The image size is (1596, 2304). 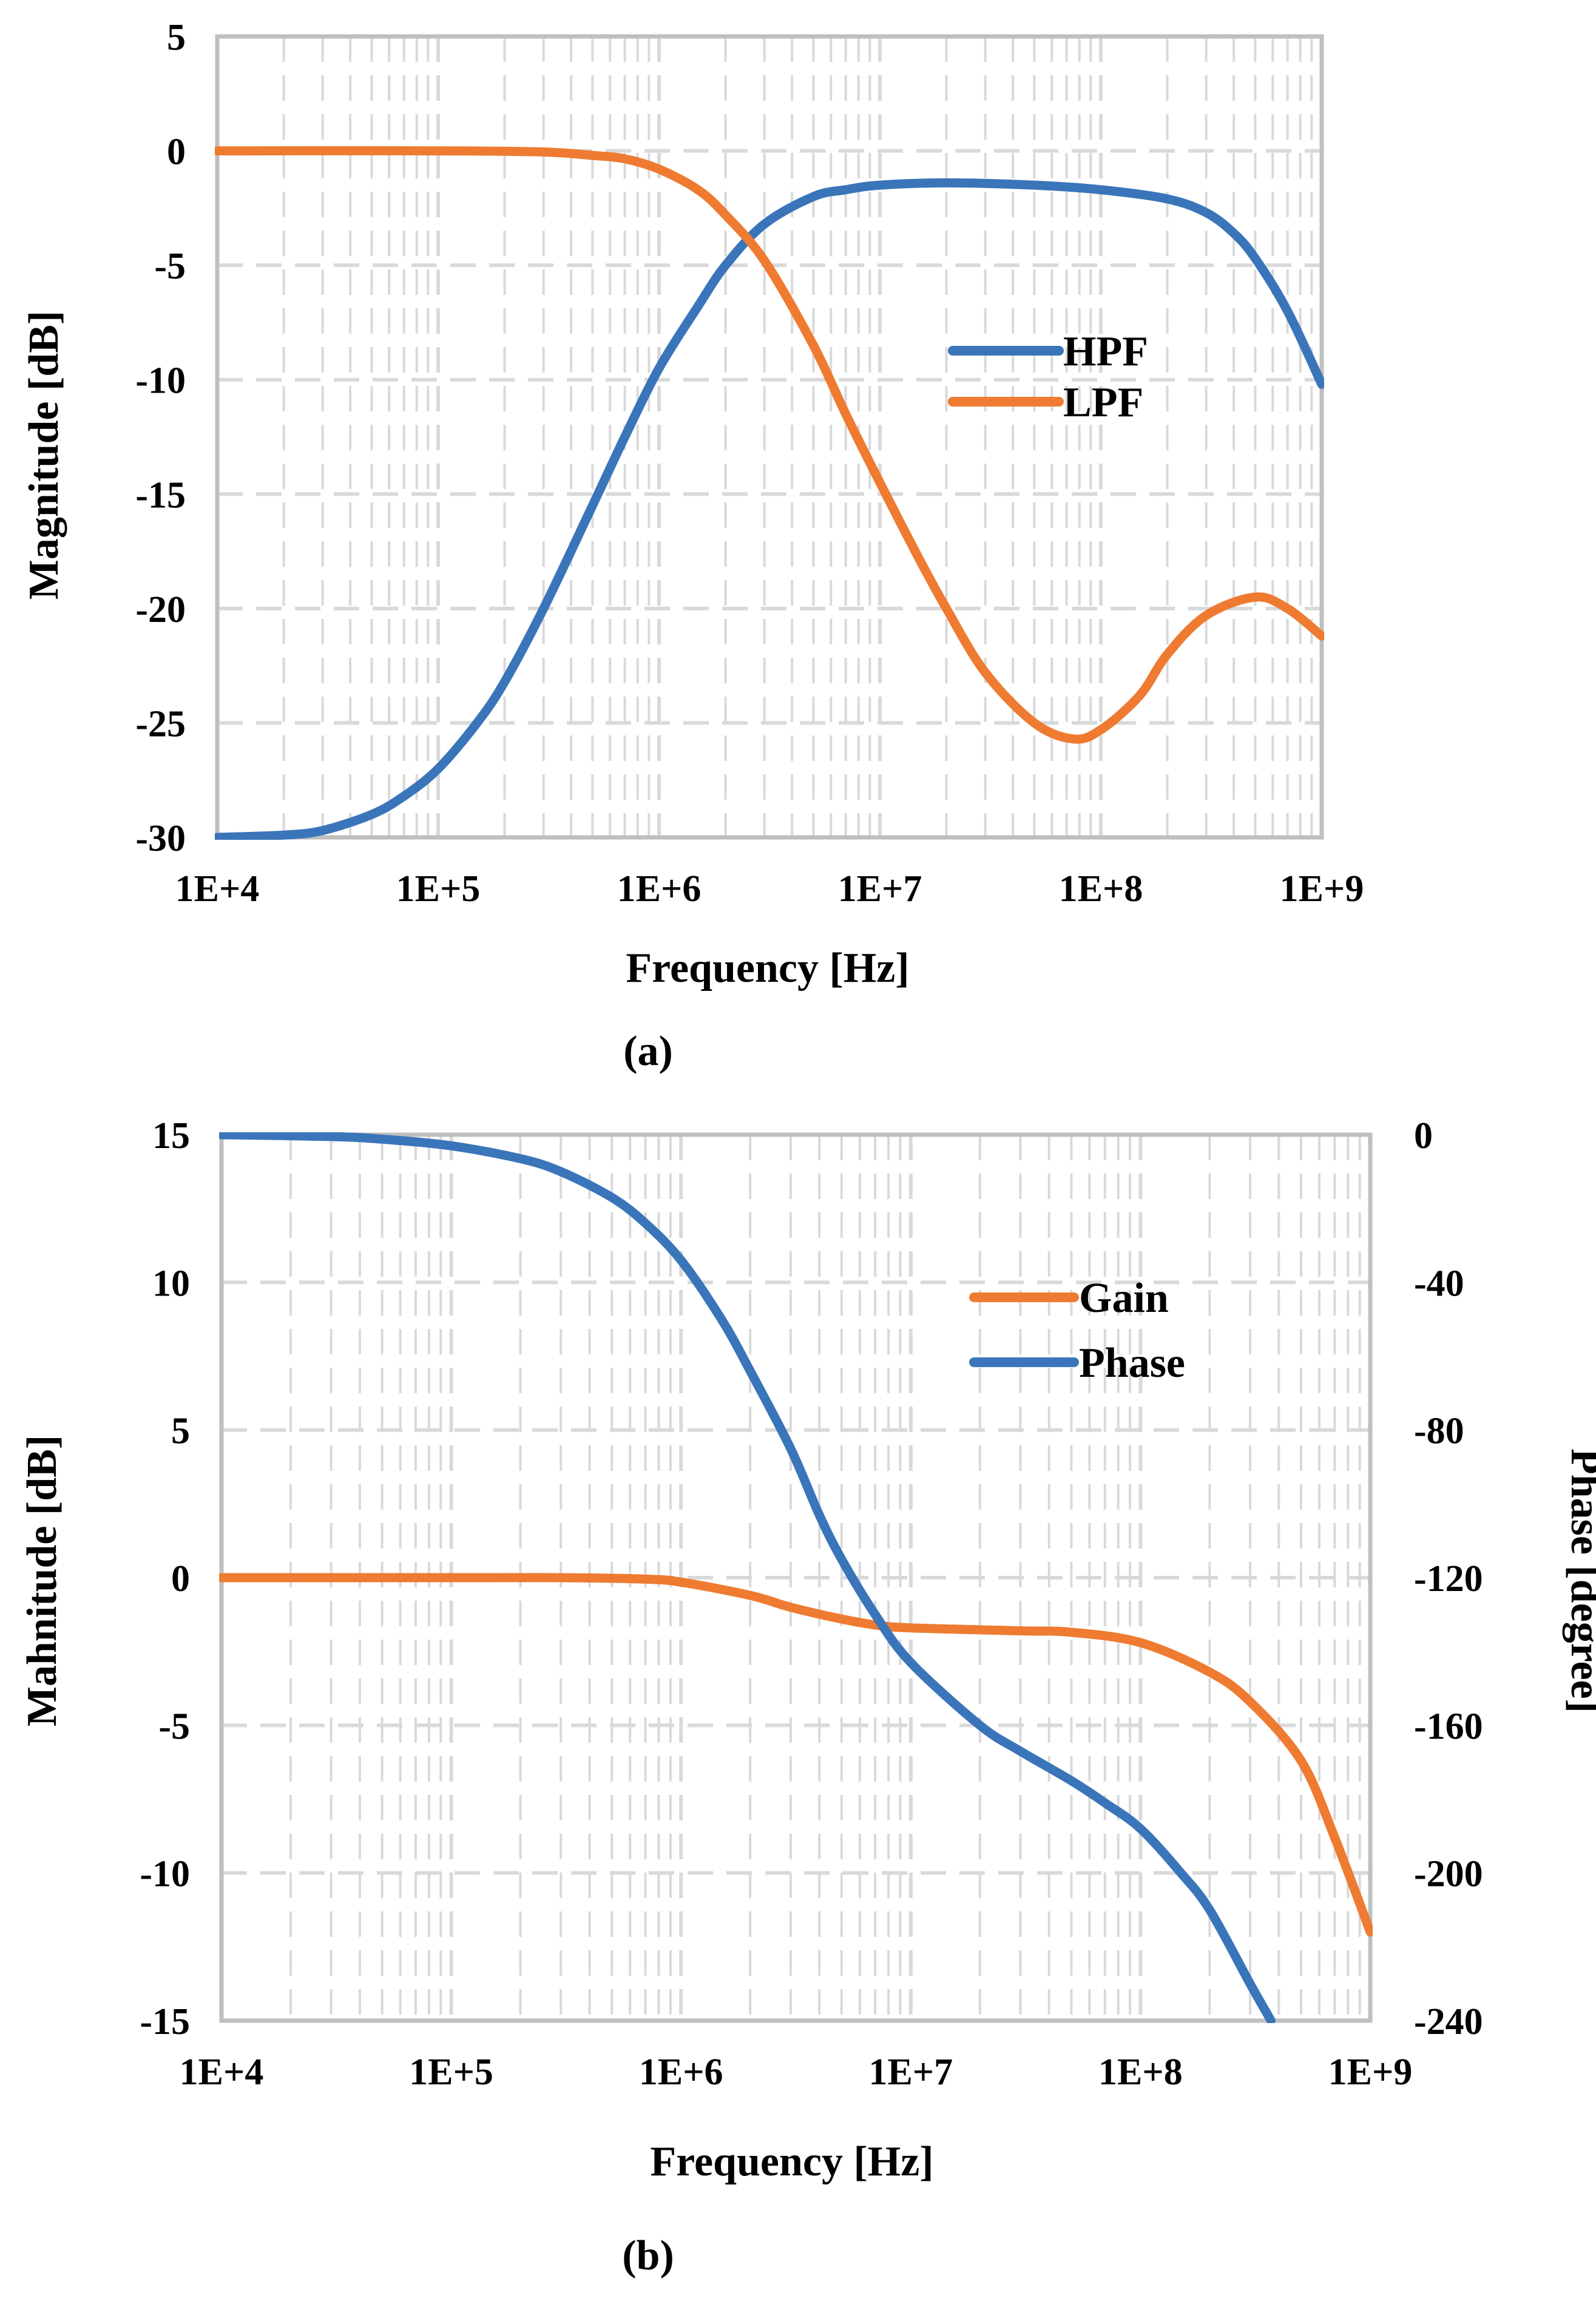 What do you see at coordinates (170, 266) in the screenshot?
I see `chart-a-y-tick-label: -5` at bounding box center [170, 266].